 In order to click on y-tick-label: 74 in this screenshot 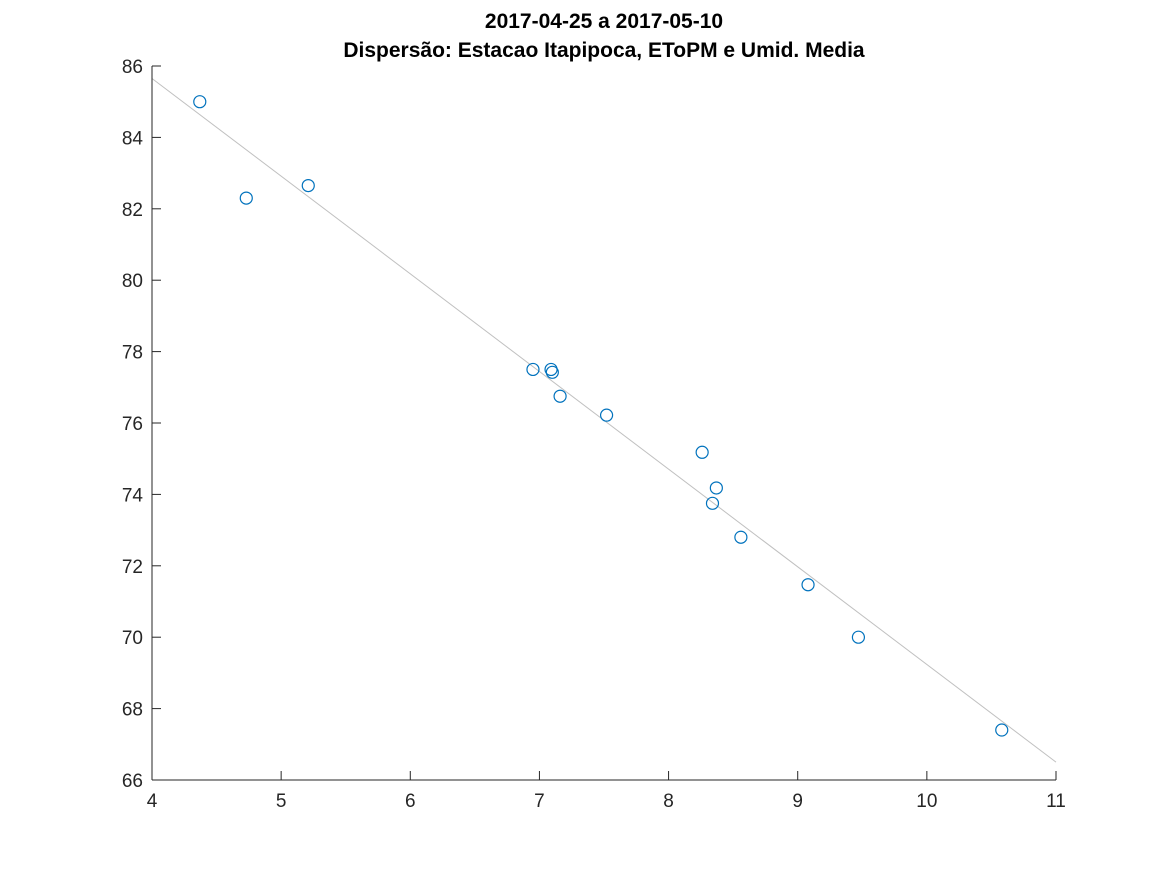, I will do `click(133, 495)`.